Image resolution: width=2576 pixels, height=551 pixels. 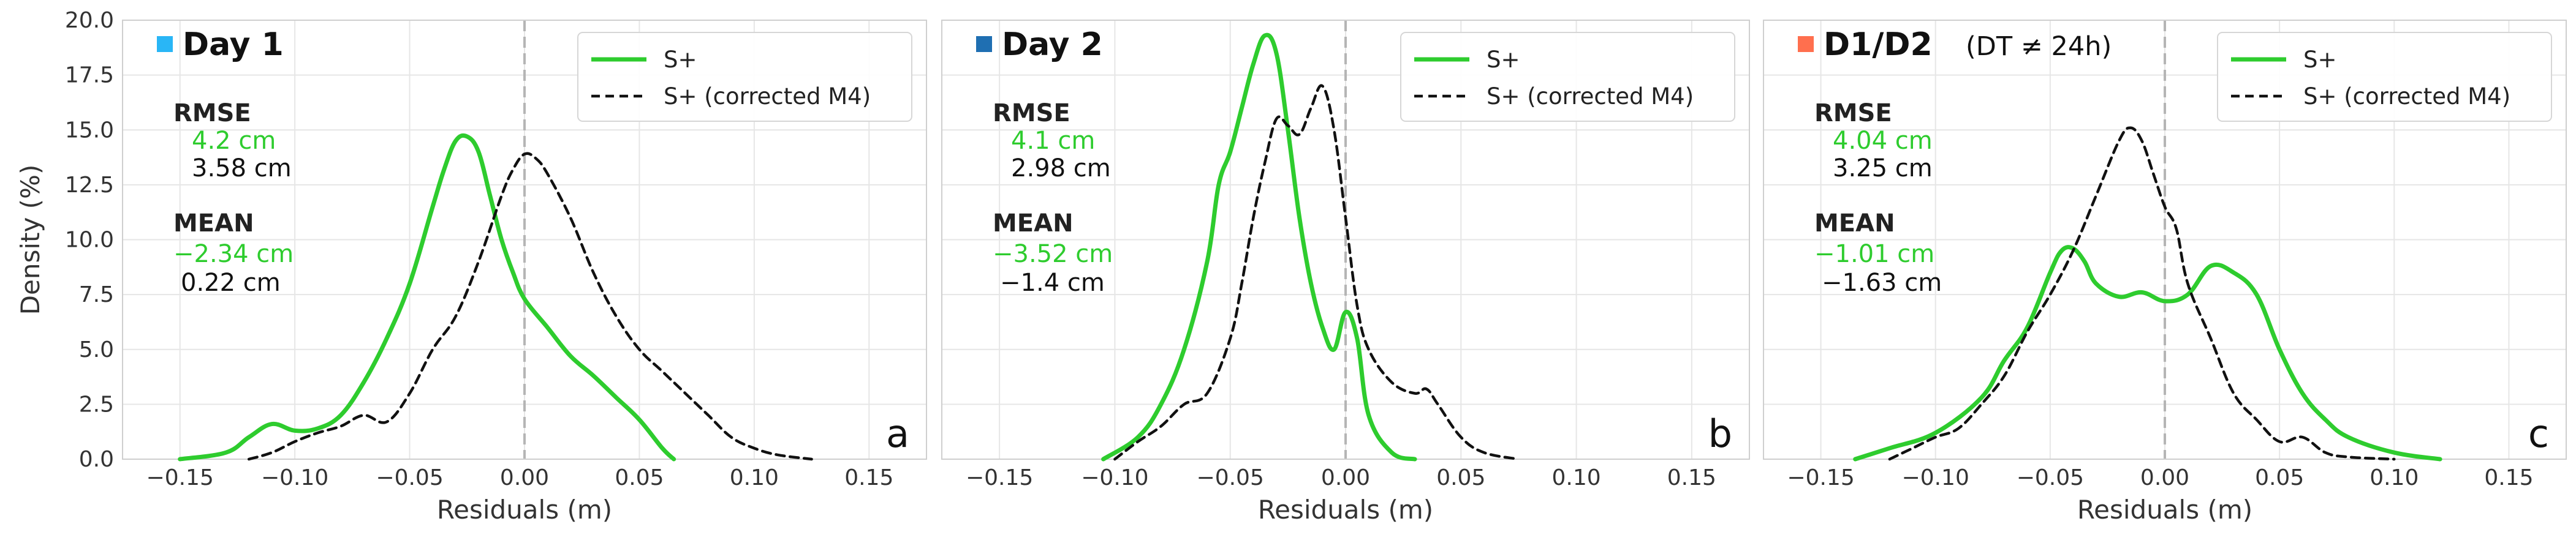 I want to click on y-tick-label: 17.5, so click(x=89, y=75).